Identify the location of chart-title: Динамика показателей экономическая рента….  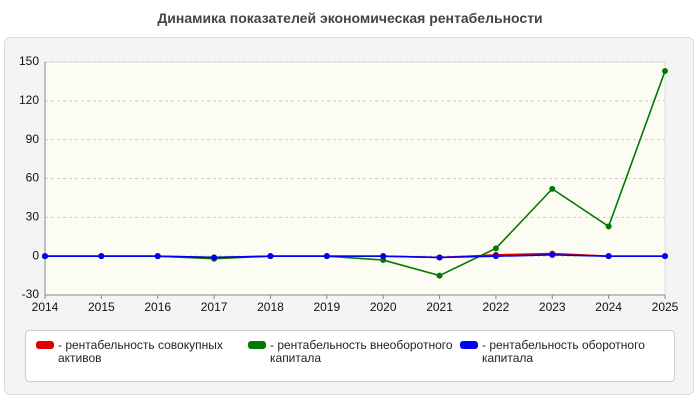
(350, 18).